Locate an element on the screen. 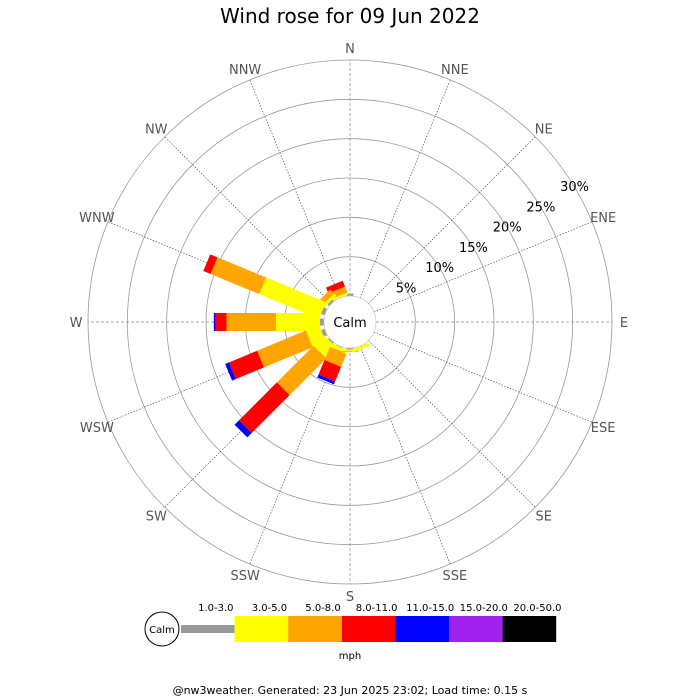 This screenshot has width=700, height=700. direction-label-nne: NNE is located at coordinates (455, 70).